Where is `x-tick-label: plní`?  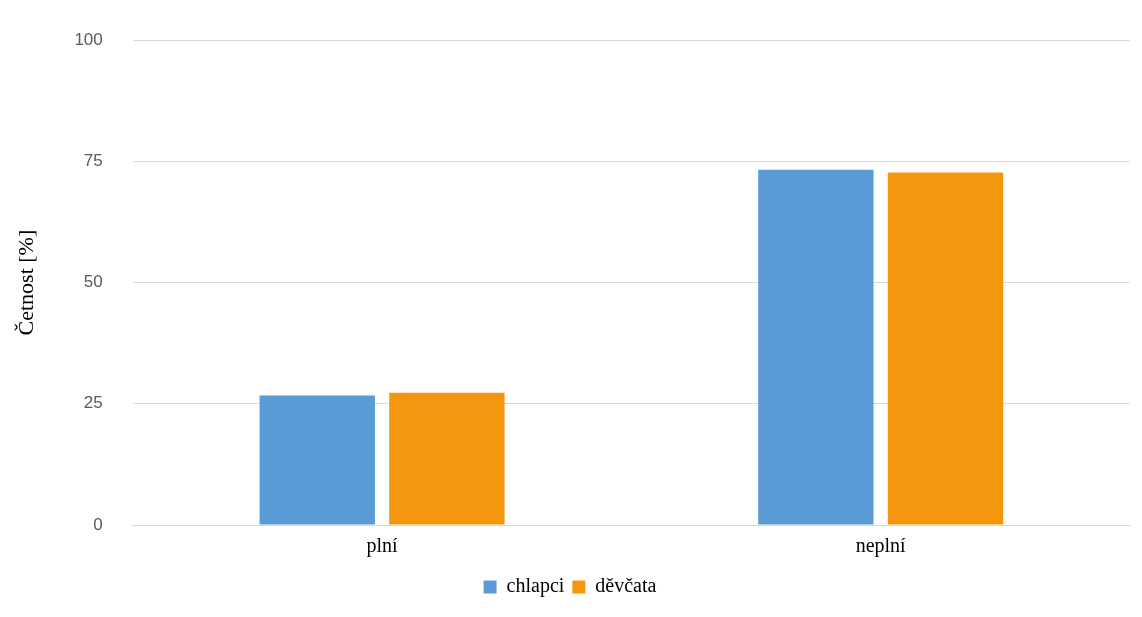
x-tick-label: plní is located at coordinates (382, 546).